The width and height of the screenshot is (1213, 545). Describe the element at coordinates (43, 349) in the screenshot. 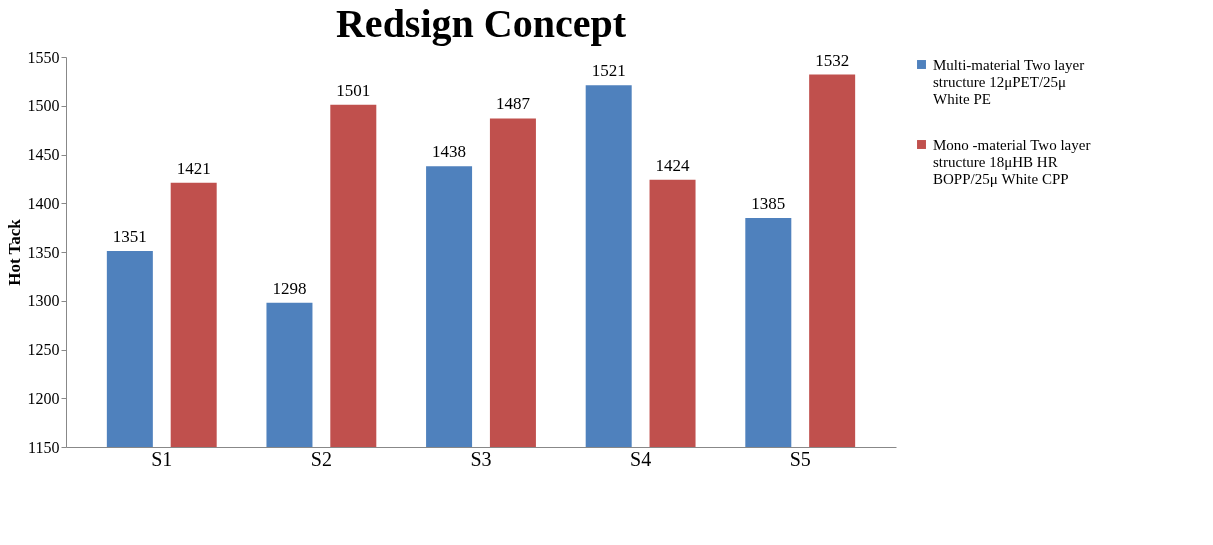

I see `y-tick-label: 1250` at that location.